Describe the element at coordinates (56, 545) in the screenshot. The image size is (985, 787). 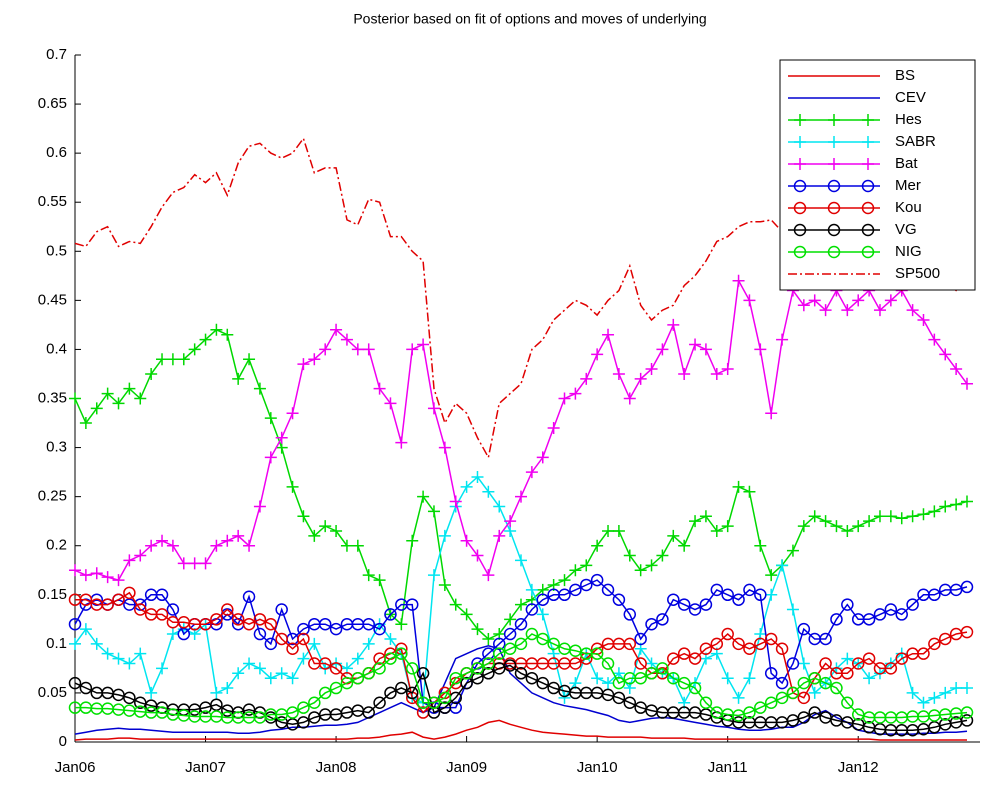
I see `y-tick-label: 0.2` at that location.